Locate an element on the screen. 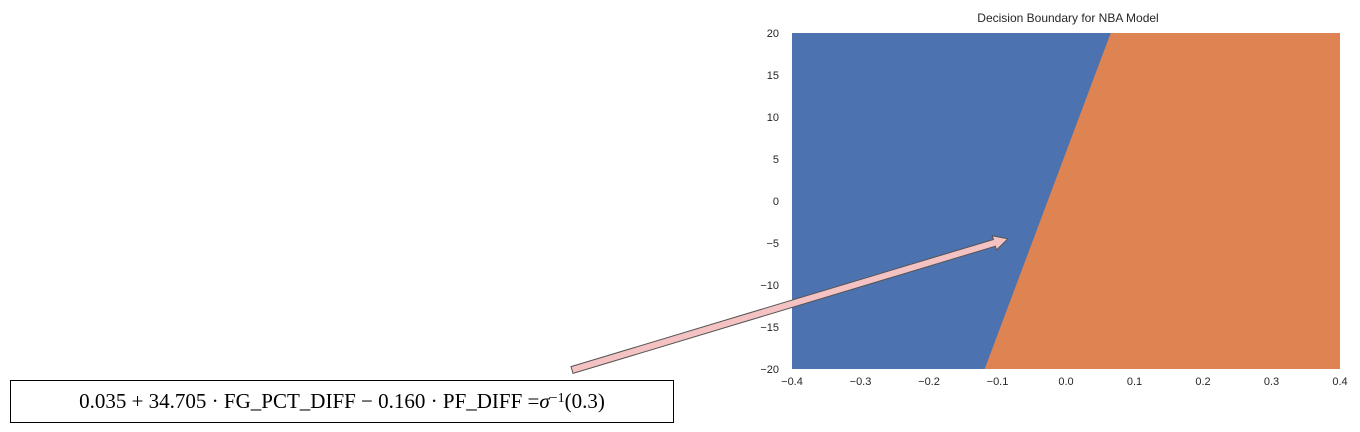 Image resolution: width=1360 pixels, height=432 pixels. equation-sigma: σ is located at coordinates (544, 401).